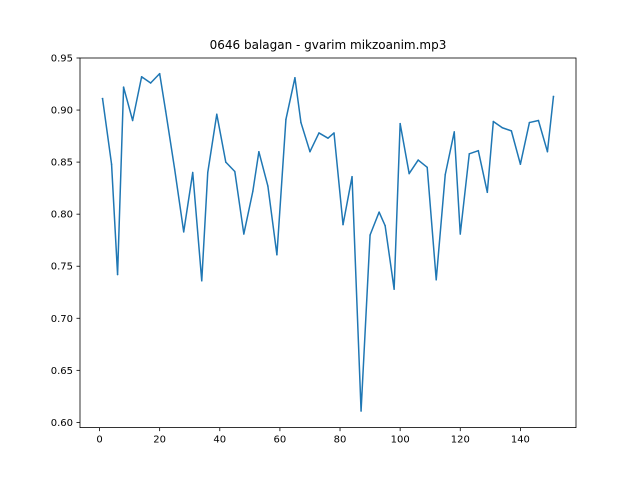 The width and height of the screenshot is (640, 480). What do you see at coordinates (340, 440) in the screenshot?
I see `x-tick-label: 80` at bounding box center [340, 440].